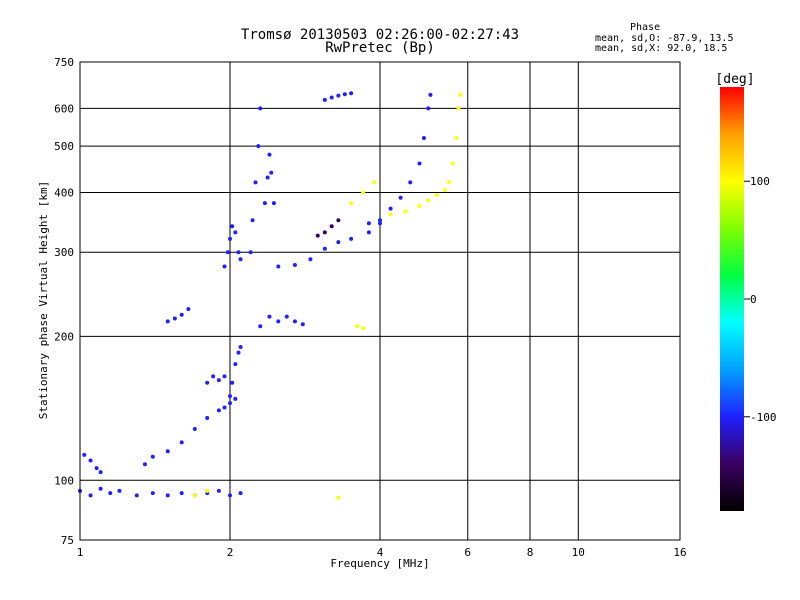 Image resolution: width=800 pixels, height=600 pixels. What do you see at coordinates (64, 108) in the screenshot?
I see `y-tick-label: 600` at bounding box center [64, 108].